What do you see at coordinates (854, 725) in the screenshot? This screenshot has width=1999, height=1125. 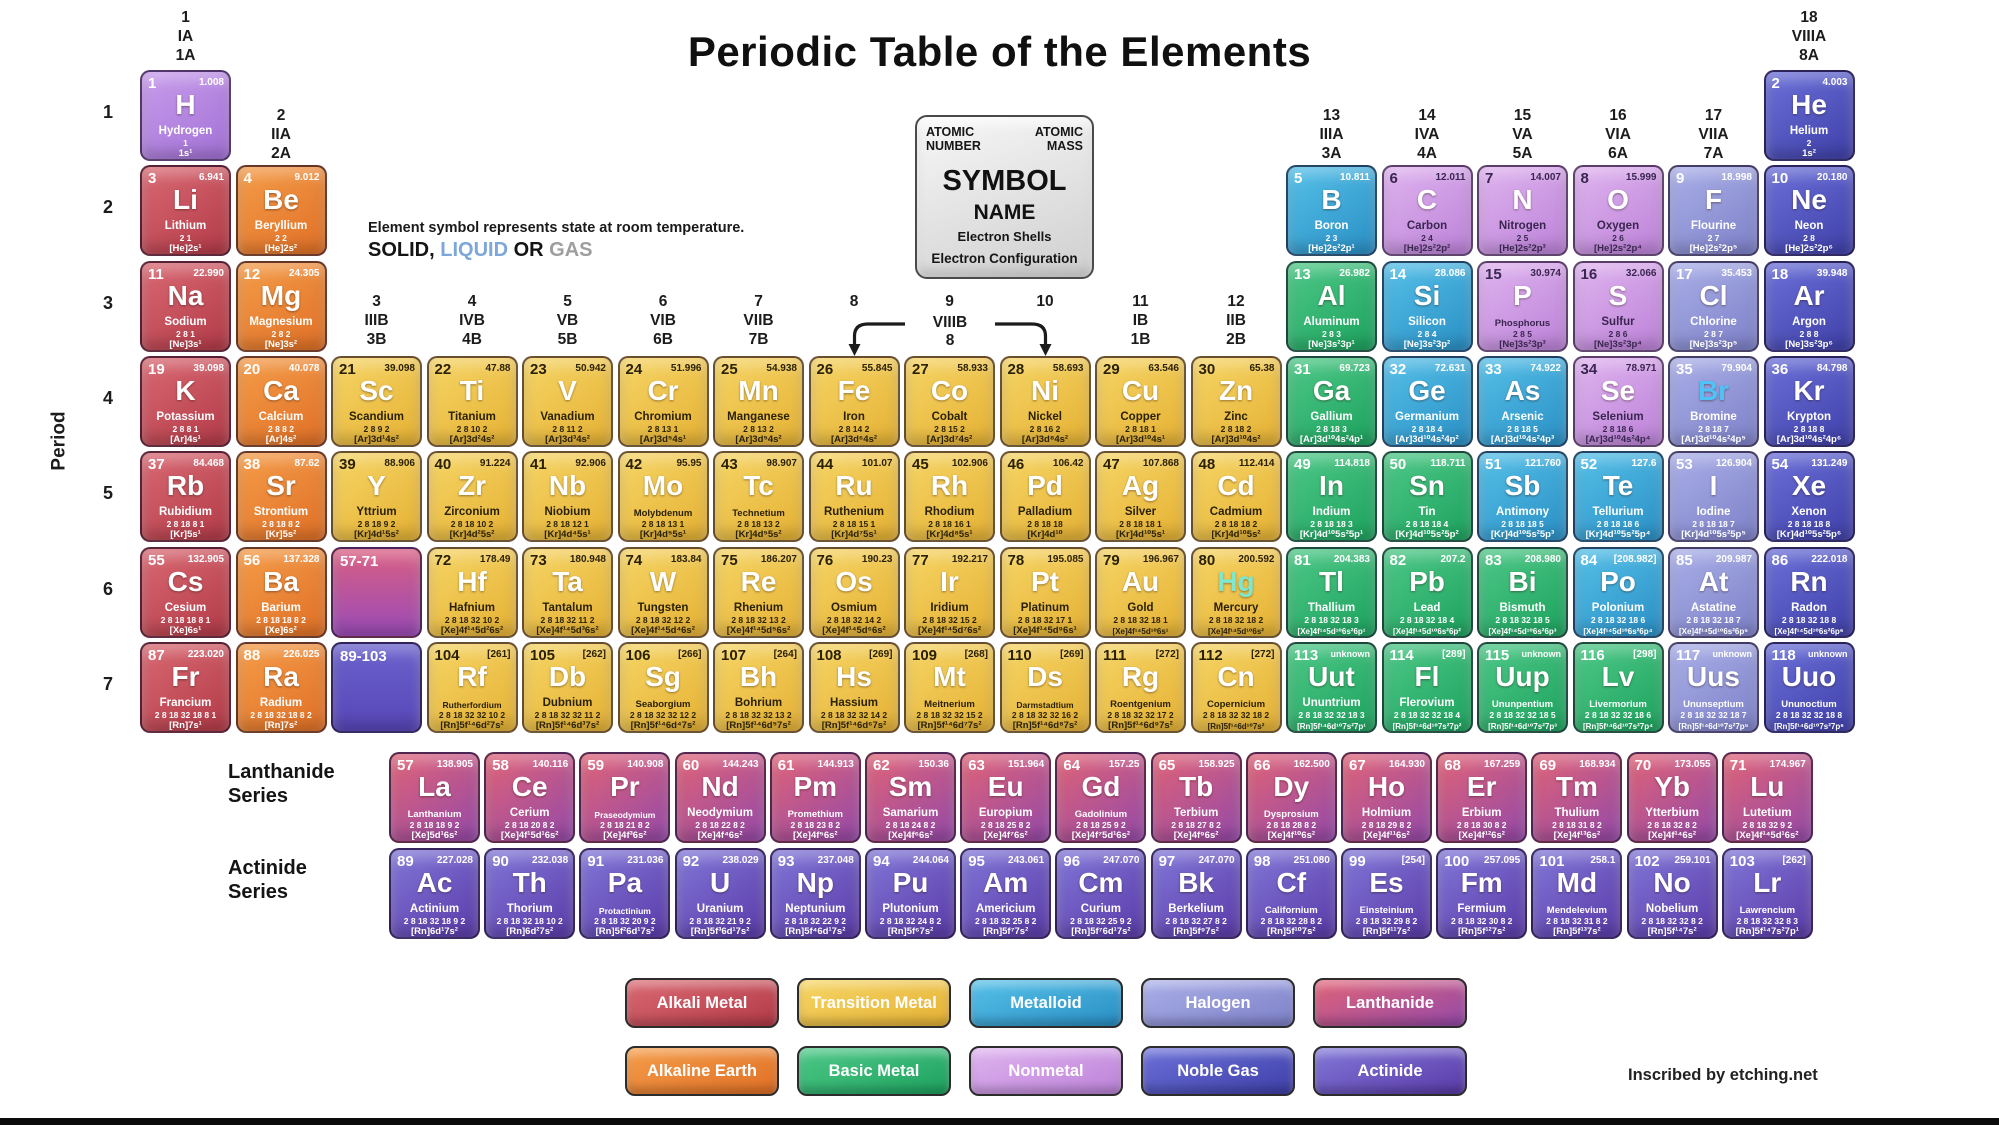 I see `element-config: [Rn]5f¹⁴6d⁶7s²` at bounding box center [854, 725].